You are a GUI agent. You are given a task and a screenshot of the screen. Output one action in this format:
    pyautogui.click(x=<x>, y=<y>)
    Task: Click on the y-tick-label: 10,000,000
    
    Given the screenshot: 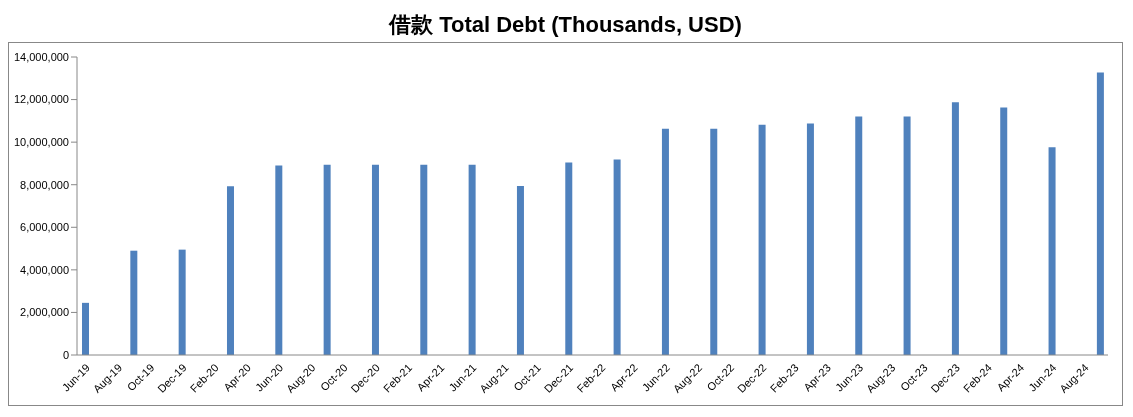 What is the action you would take?
    pyautogui.click(x=41, y=142)
    